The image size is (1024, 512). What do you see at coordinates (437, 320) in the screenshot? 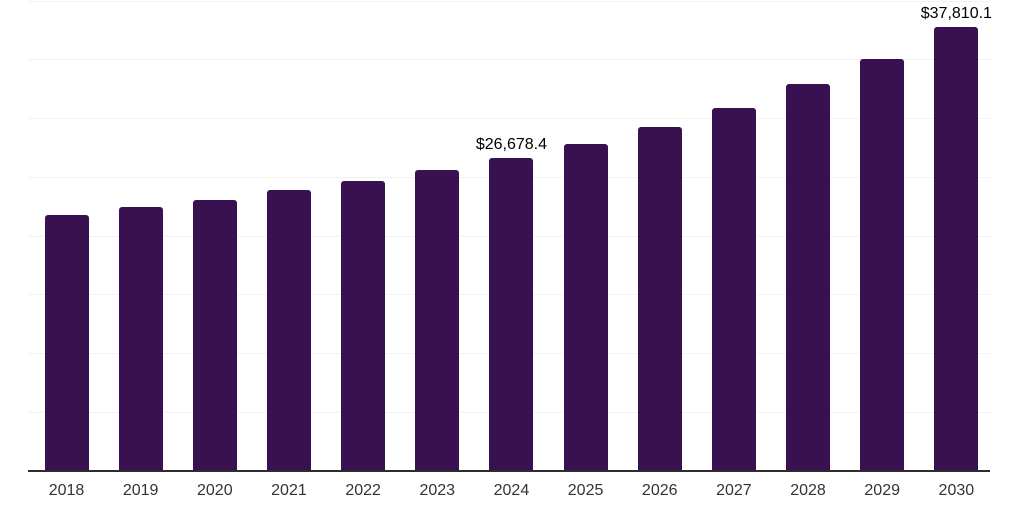
I see `bar-2023` at bounding box center [437, 320].